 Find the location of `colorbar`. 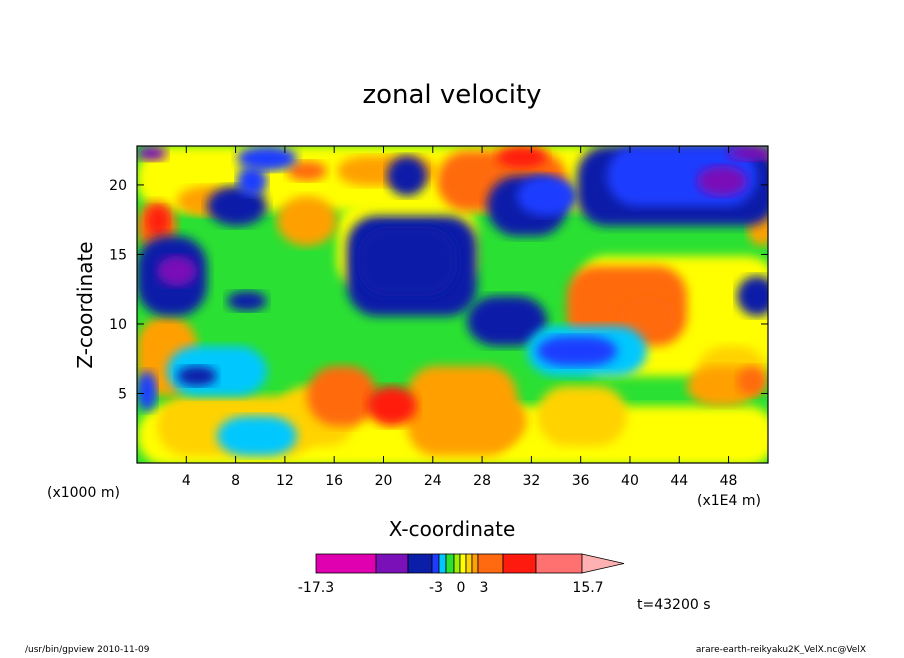

colorbar is located at coordinates (470, 563).